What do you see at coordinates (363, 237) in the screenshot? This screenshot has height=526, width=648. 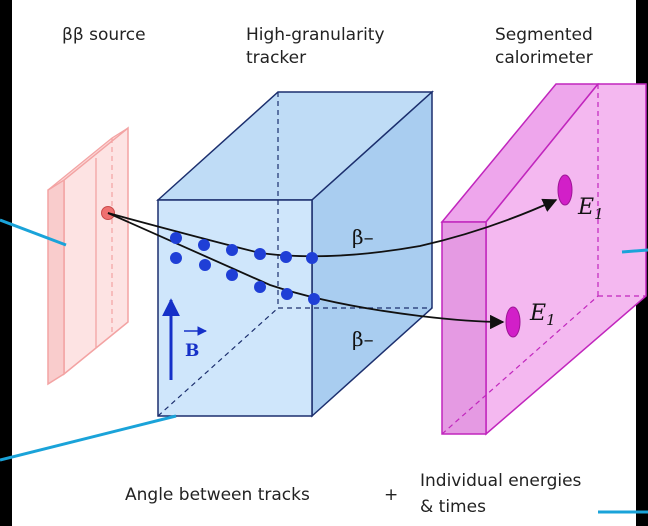 I see `beta-top-label: β–` at bounding box center [363, 237].